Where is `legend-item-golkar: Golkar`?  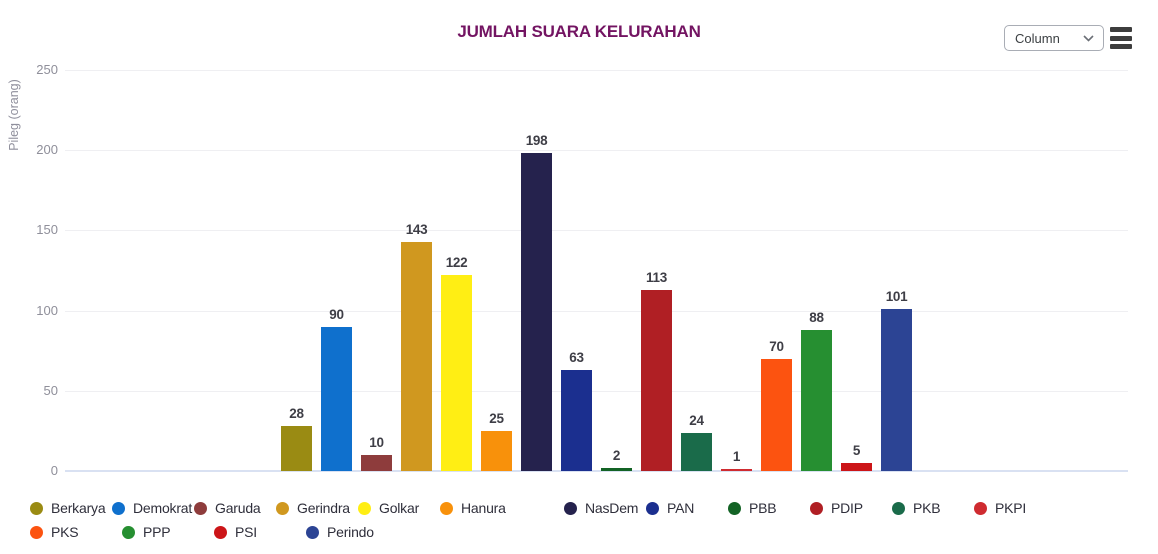 legend-item-golkar: Golkar is located at coordinates (399, 508).